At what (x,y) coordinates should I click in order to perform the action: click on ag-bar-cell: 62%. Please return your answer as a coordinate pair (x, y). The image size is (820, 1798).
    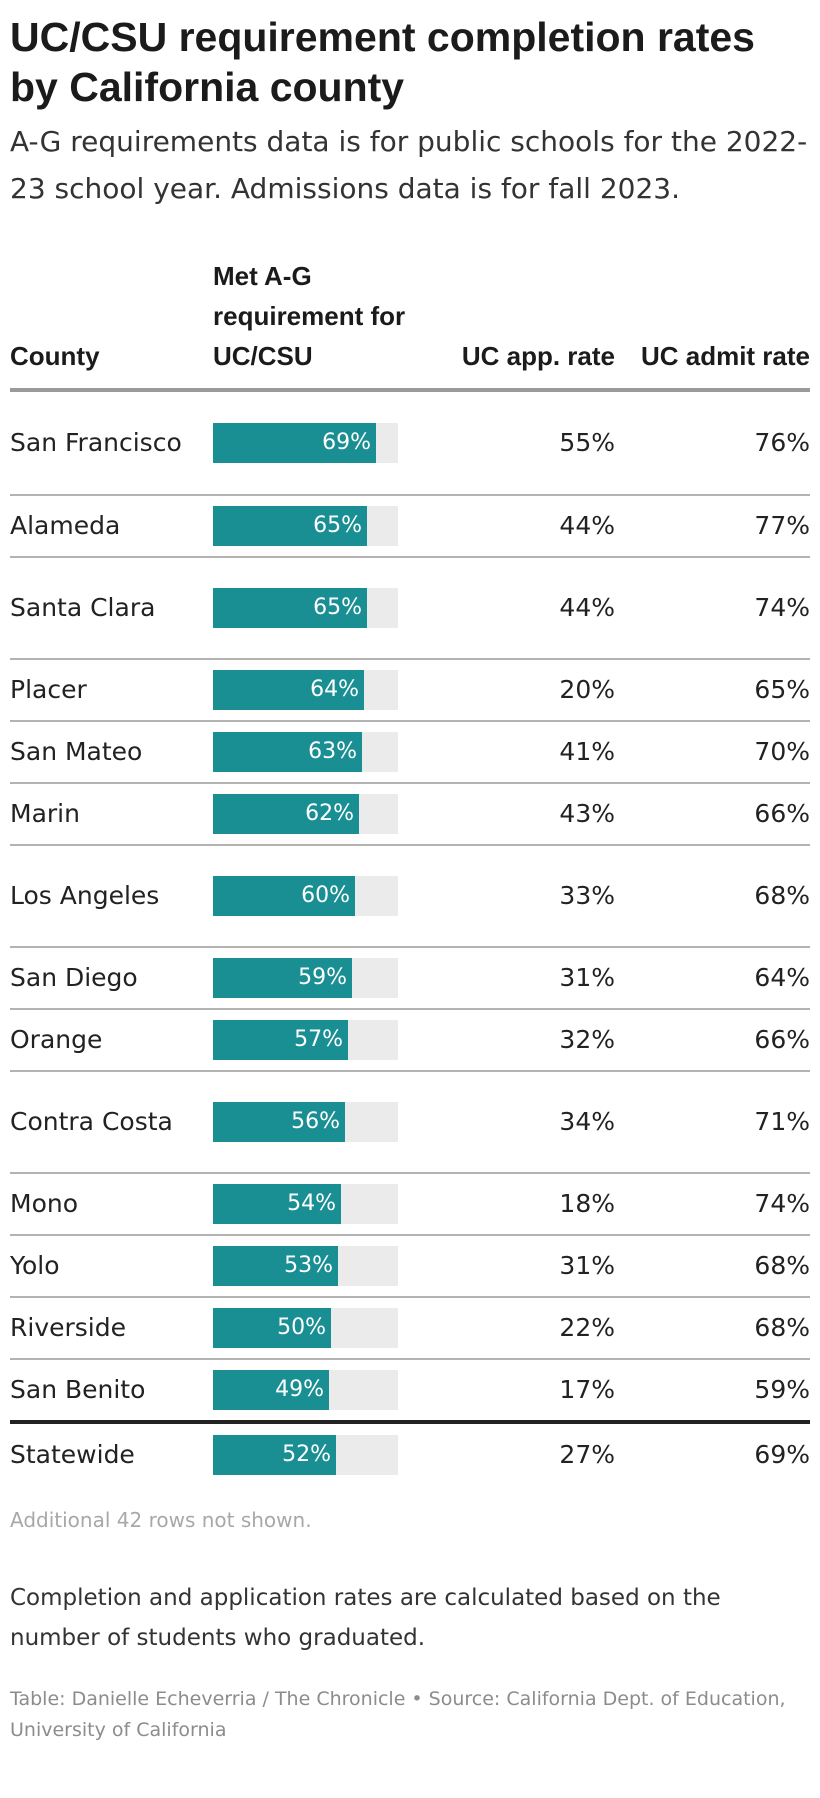
    Looking at the image, I should click on (329, 814).